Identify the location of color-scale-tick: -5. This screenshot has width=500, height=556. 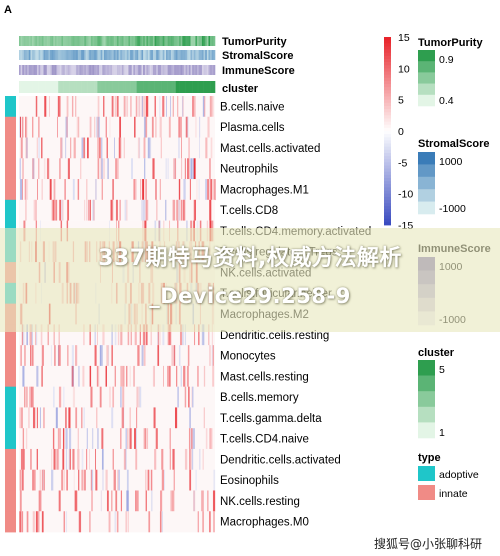
(402, 163).